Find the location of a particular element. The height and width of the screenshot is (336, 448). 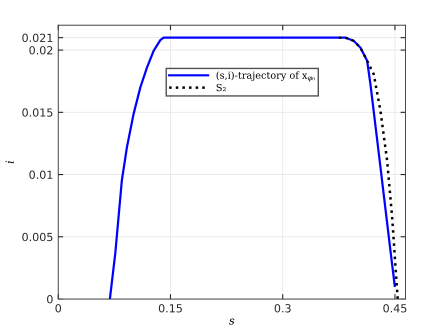

line-series is located at coordinates (368, 168).